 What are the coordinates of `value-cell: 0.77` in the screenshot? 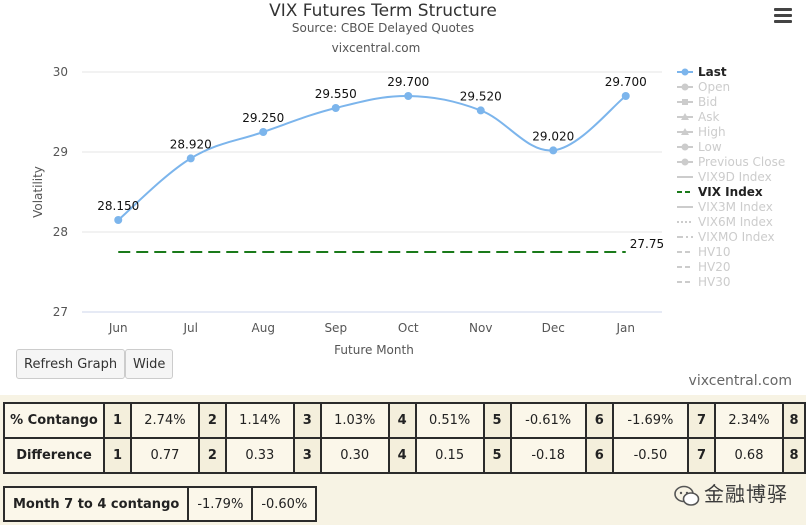 It's located at (165, 455).